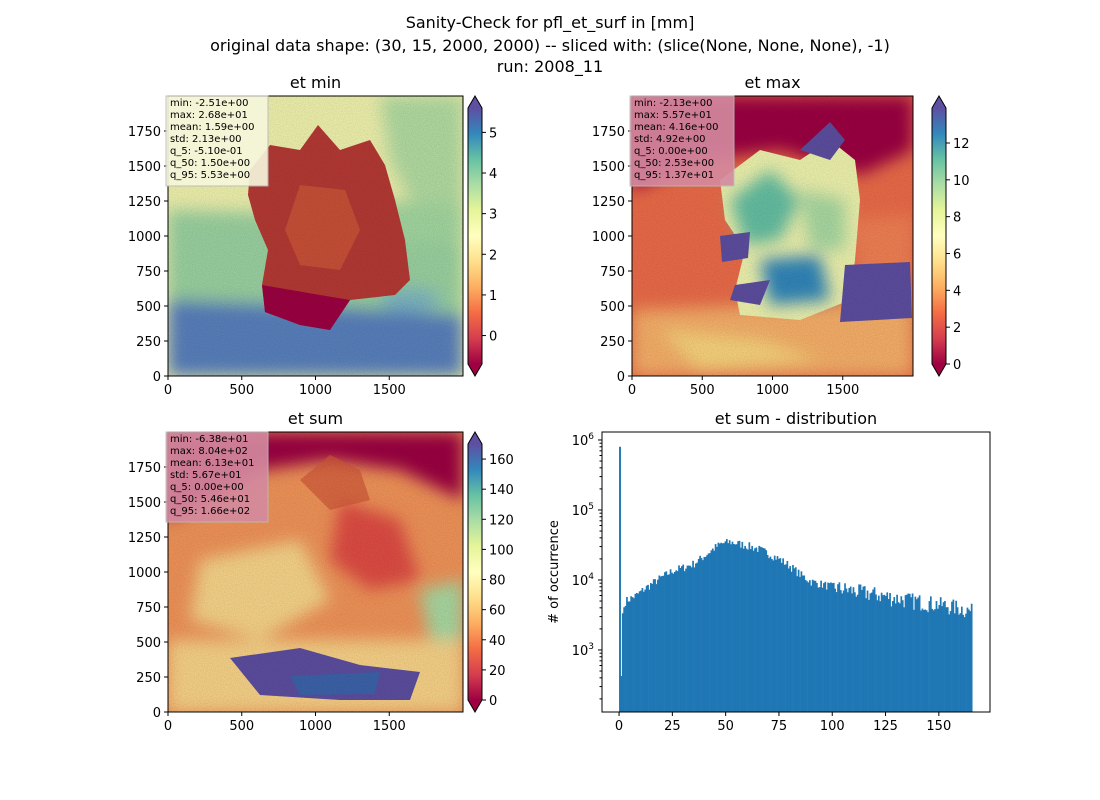  I want to click on y-tick-label: 106, so click(583, 440).